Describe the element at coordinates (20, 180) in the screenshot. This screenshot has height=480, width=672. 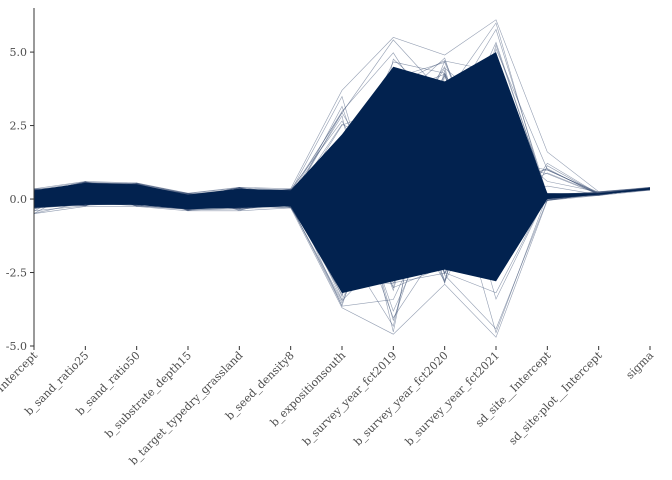
I see `y-axis: -5.0 -2.5 0.0 2.5 5.0` at that location.